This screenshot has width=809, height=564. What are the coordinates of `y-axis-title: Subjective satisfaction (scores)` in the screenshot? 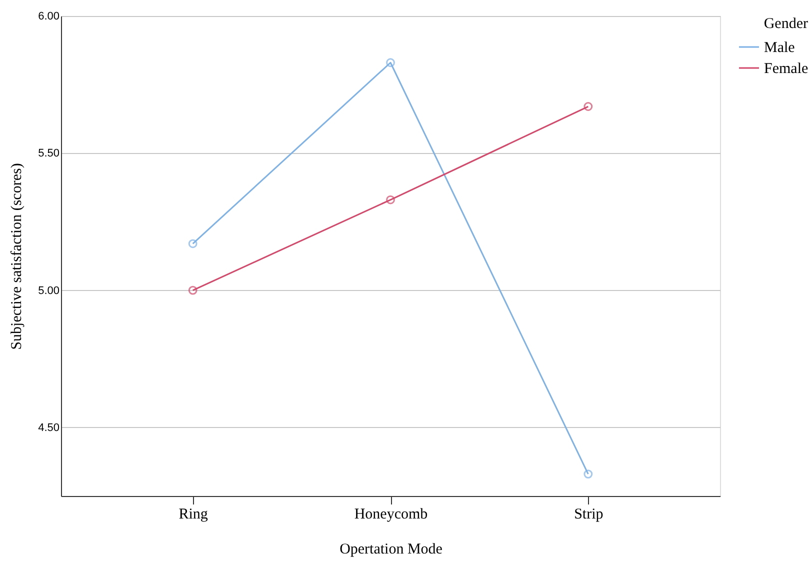 It's located at (17, 256).